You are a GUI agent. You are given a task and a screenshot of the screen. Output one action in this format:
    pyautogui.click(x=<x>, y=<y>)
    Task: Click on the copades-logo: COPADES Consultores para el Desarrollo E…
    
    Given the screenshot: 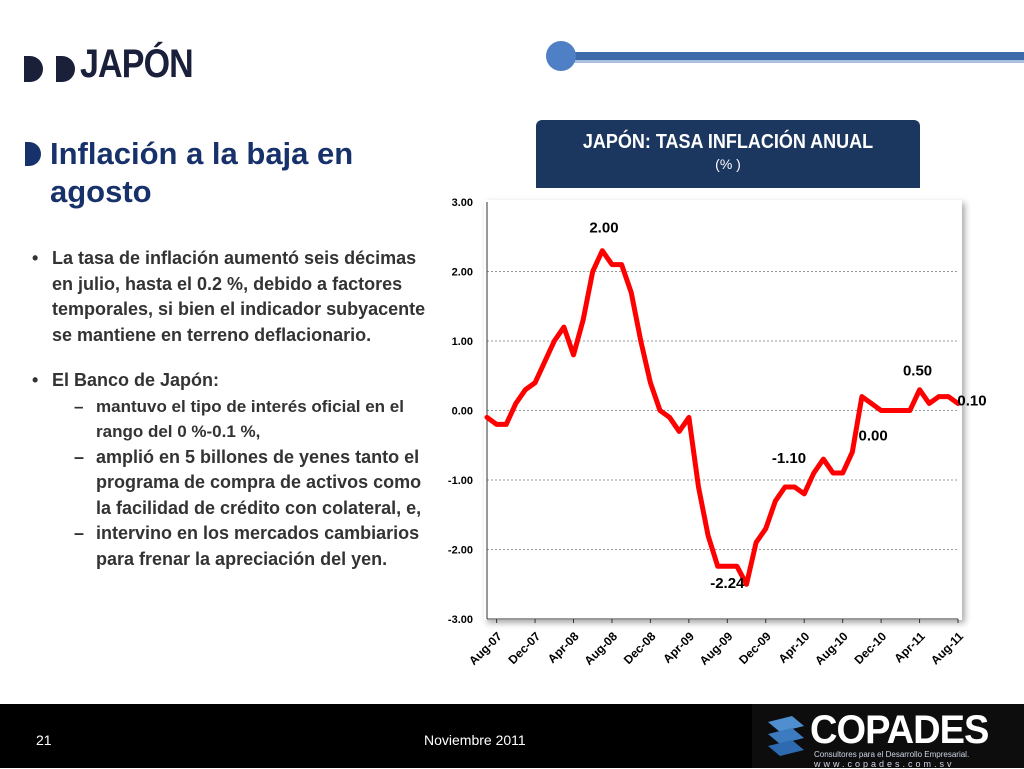 What is the action you would take?
    pyautogui.click(x=888, y=736)
    